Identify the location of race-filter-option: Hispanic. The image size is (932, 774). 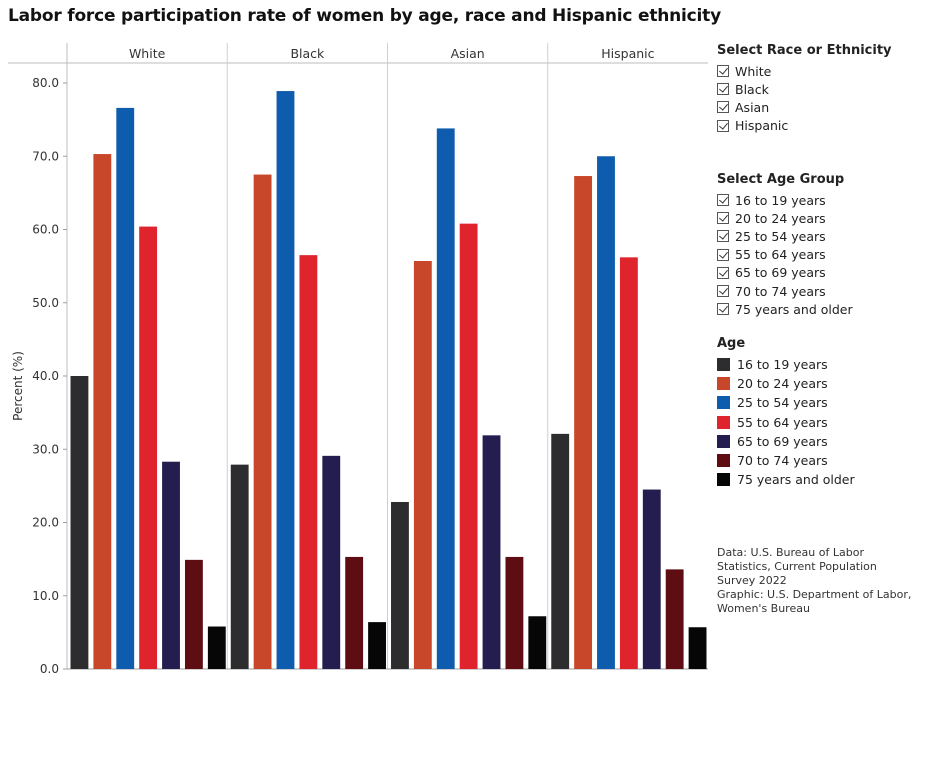
(804, 126).